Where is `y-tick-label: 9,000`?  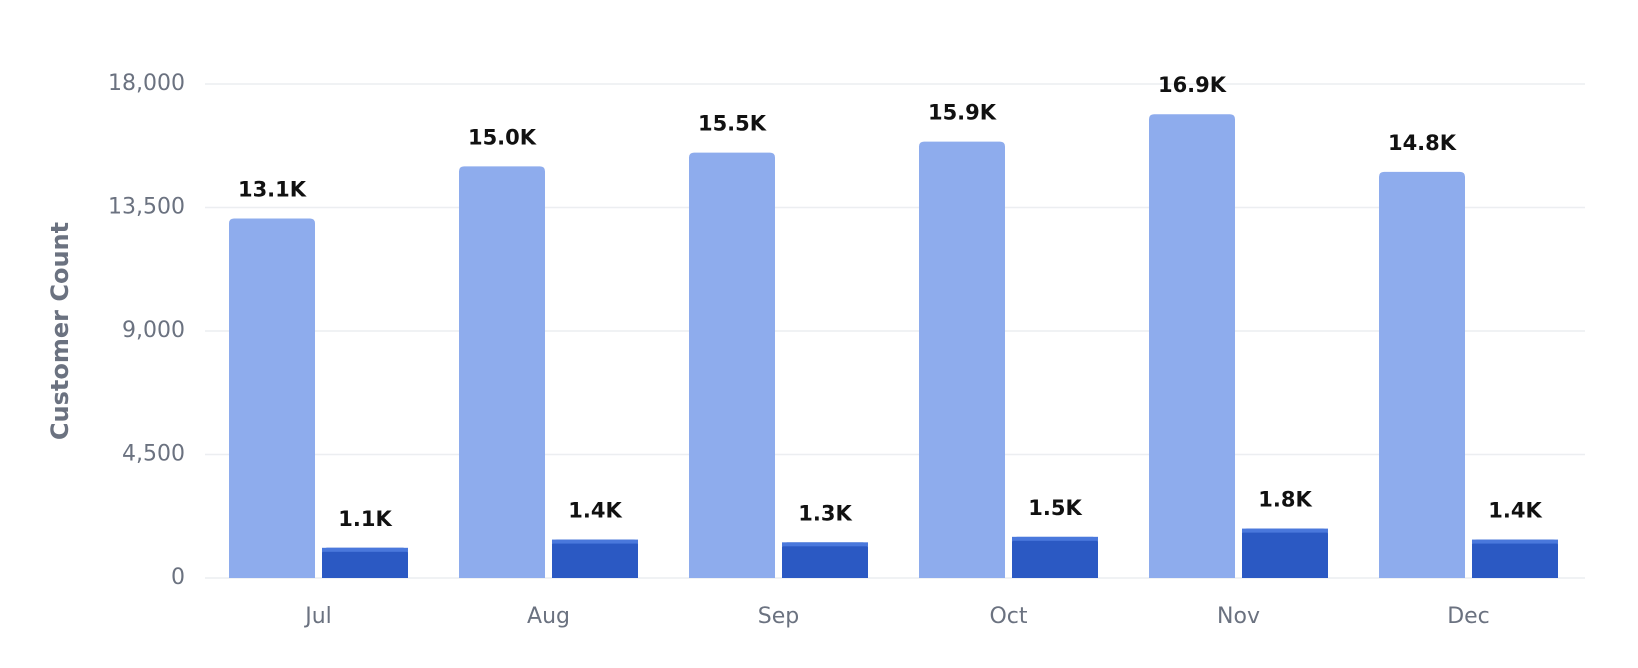
y-tick-label: 9,000 is located at coordinates (153, 330).